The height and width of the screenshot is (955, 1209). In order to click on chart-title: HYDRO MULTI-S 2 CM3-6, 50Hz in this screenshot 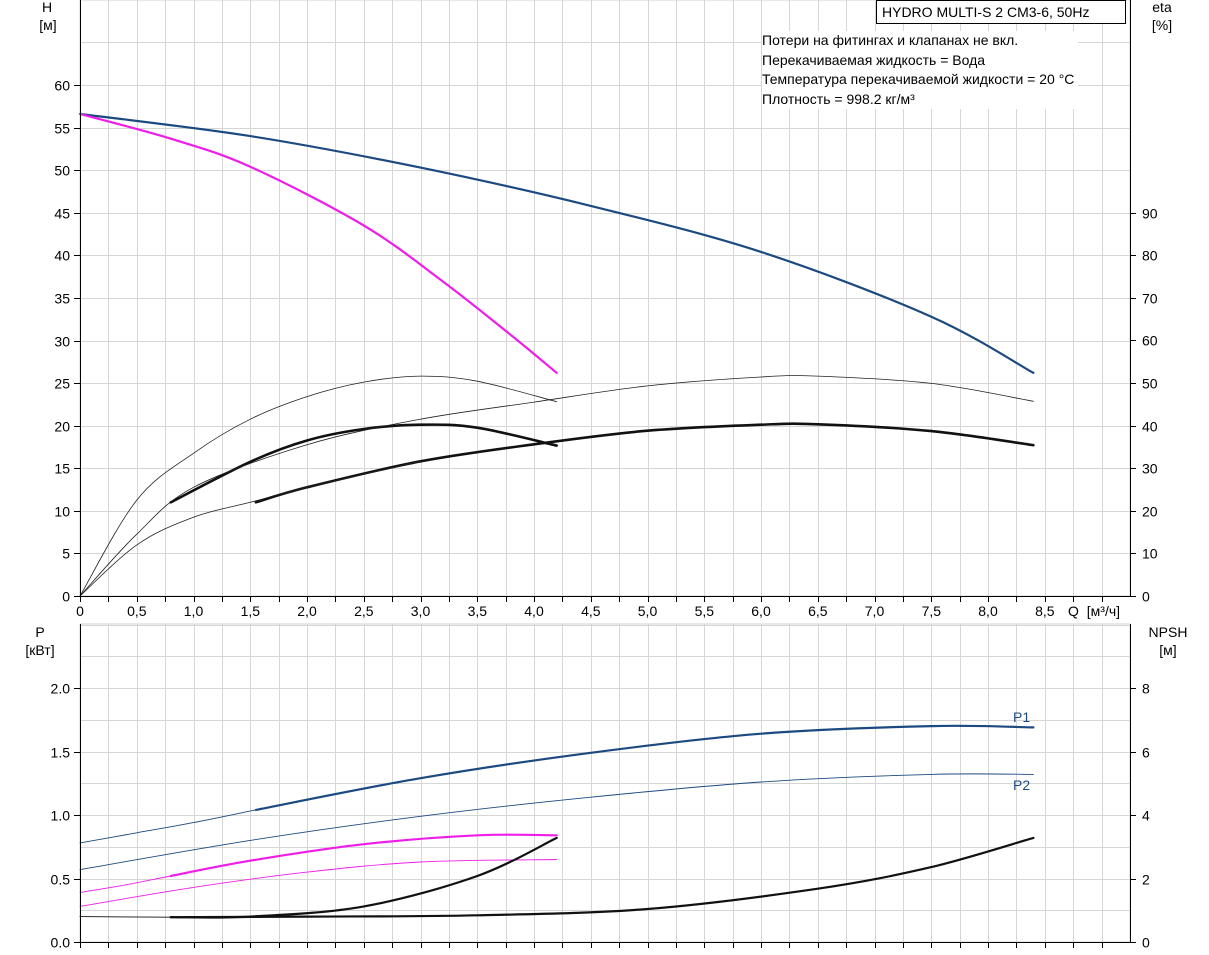, I will do `click(986, 12)`.